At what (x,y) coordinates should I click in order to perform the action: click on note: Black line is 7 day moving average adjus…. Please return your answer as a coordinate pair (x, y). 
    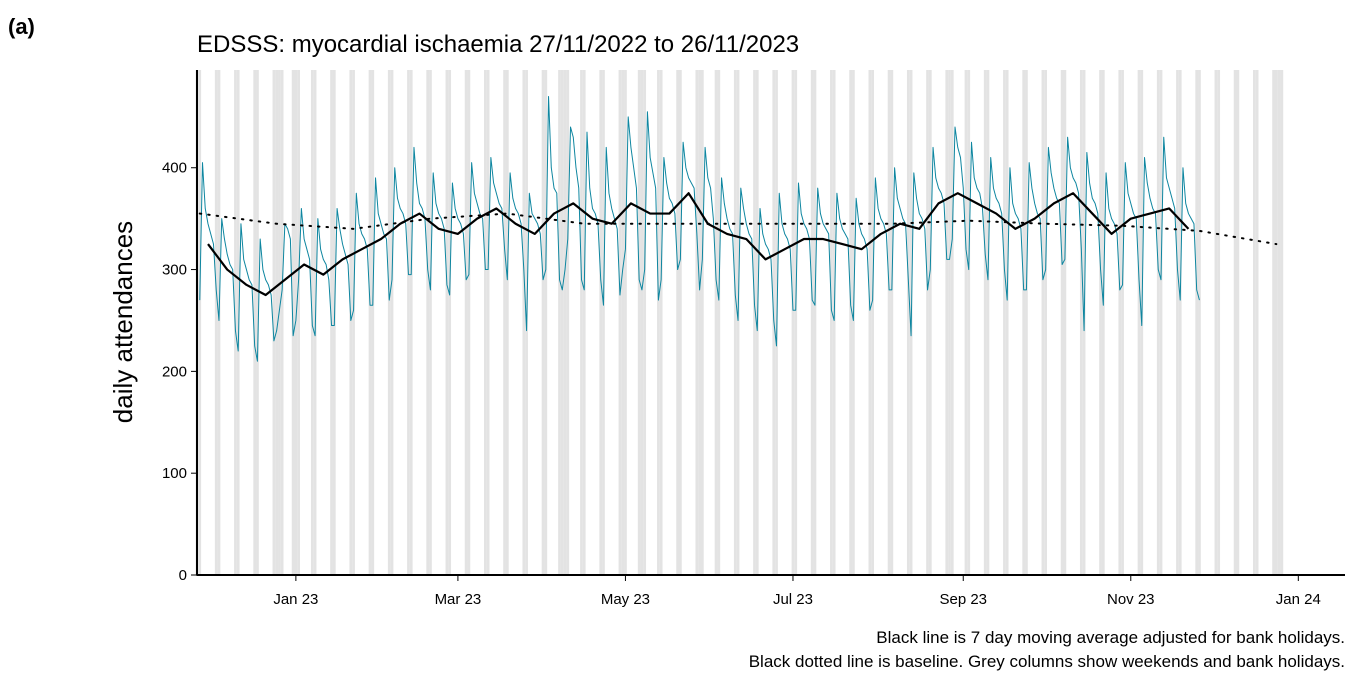
    Looking at the image, I should click on (1110, 637).